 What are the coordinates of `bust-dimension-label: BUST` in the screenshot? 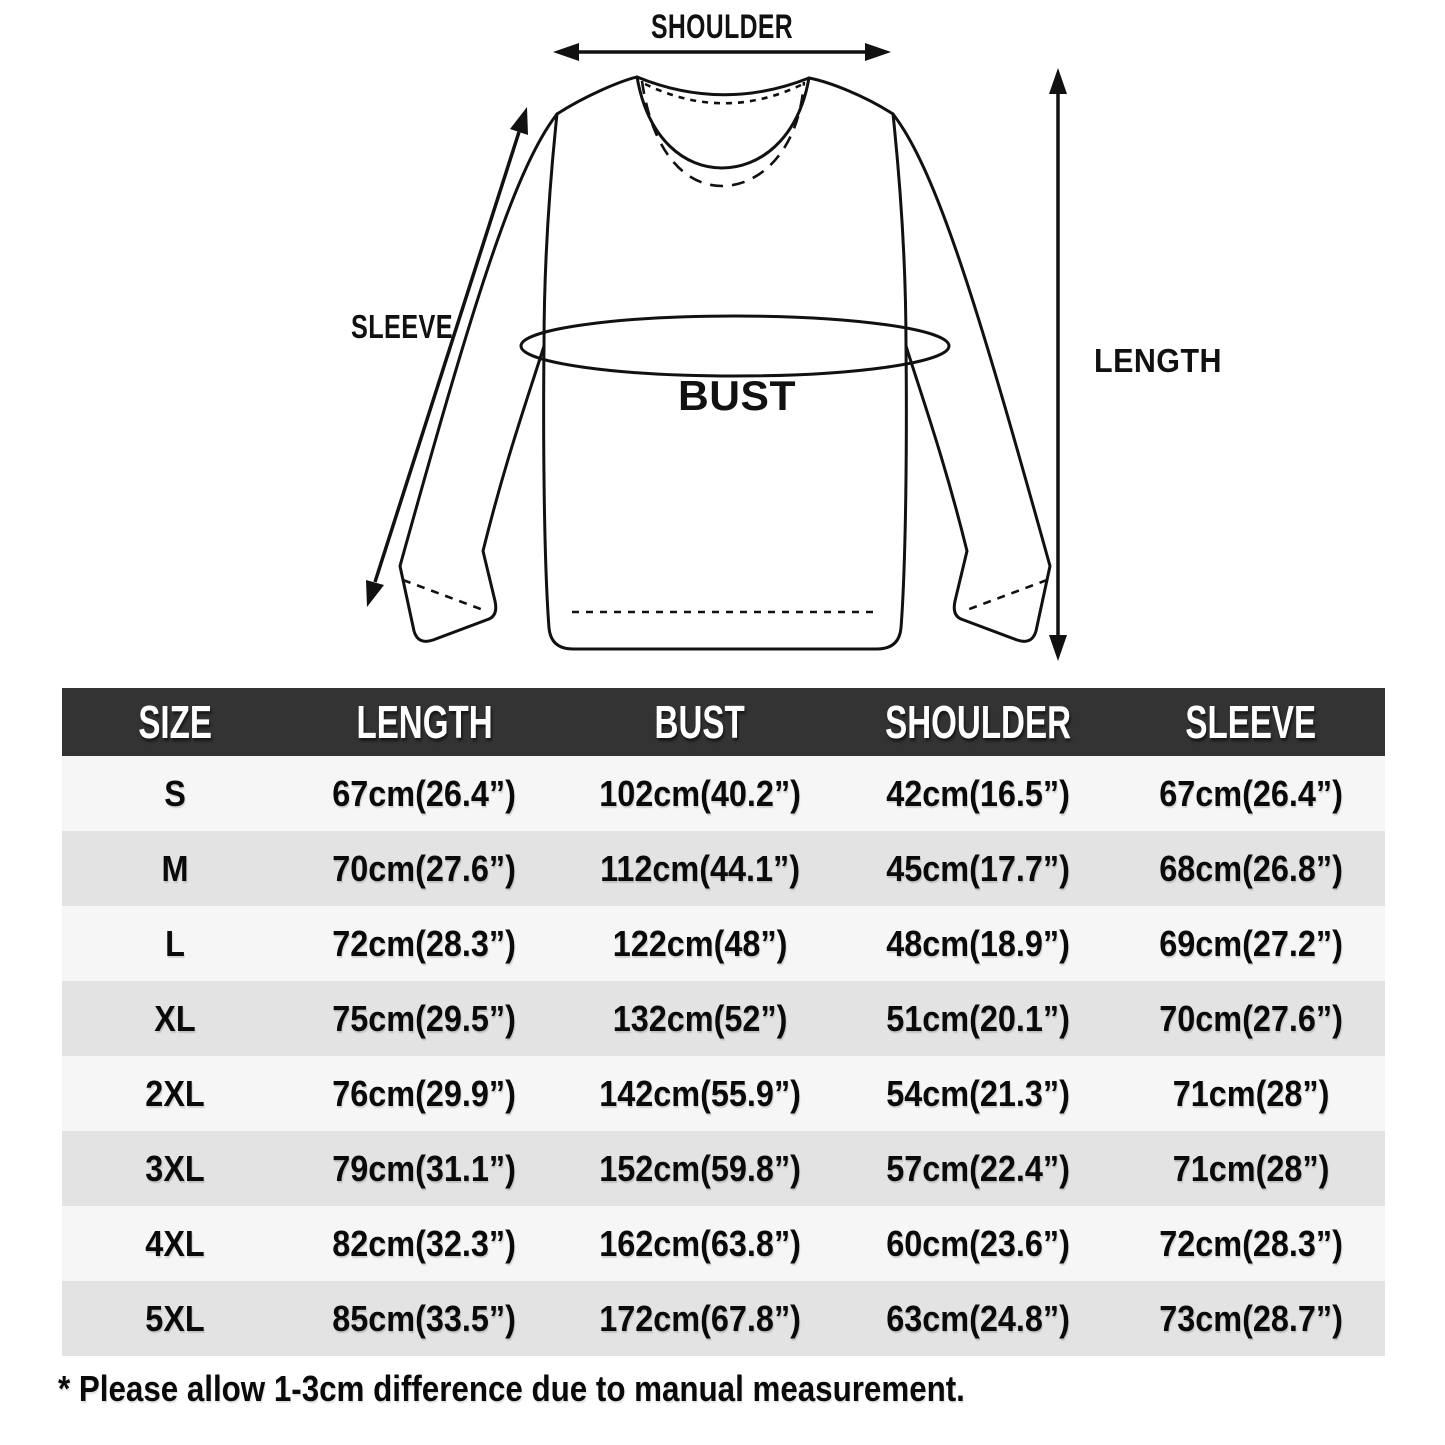 It's located at (737, 395).